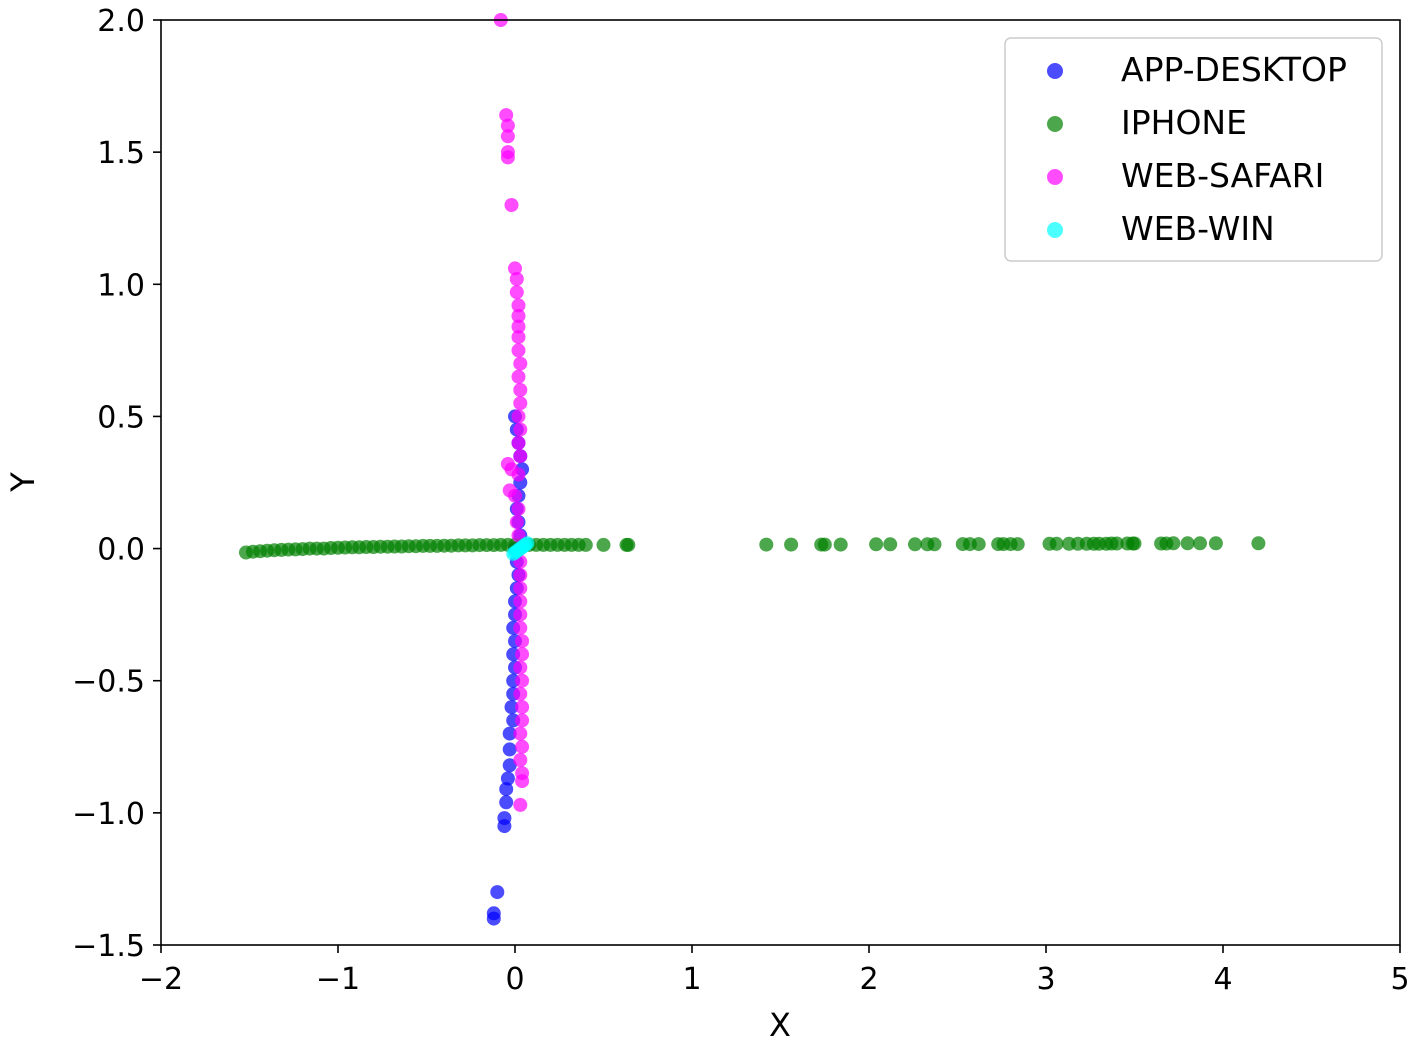  What do you see at coordinates (1399, 979) in the screenshot?
I see `x-tick-label: 5` at bounding box center [1399, 979].